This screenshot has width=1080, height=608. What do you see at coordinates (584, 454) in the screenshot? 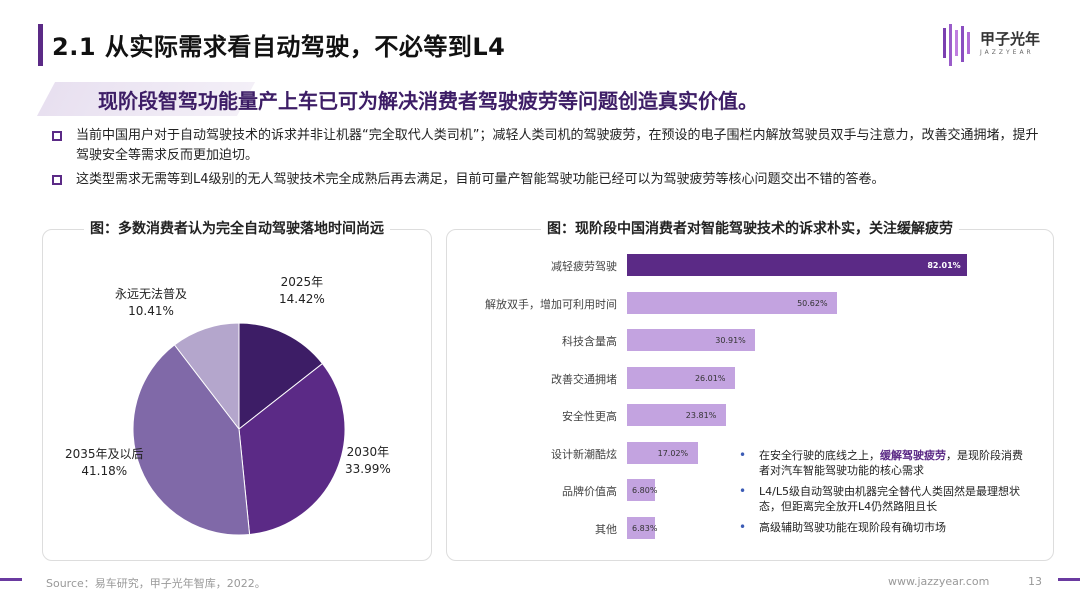
I see `bar-category-label: 设计新潮酷炫` at bounding box center [584, 454].